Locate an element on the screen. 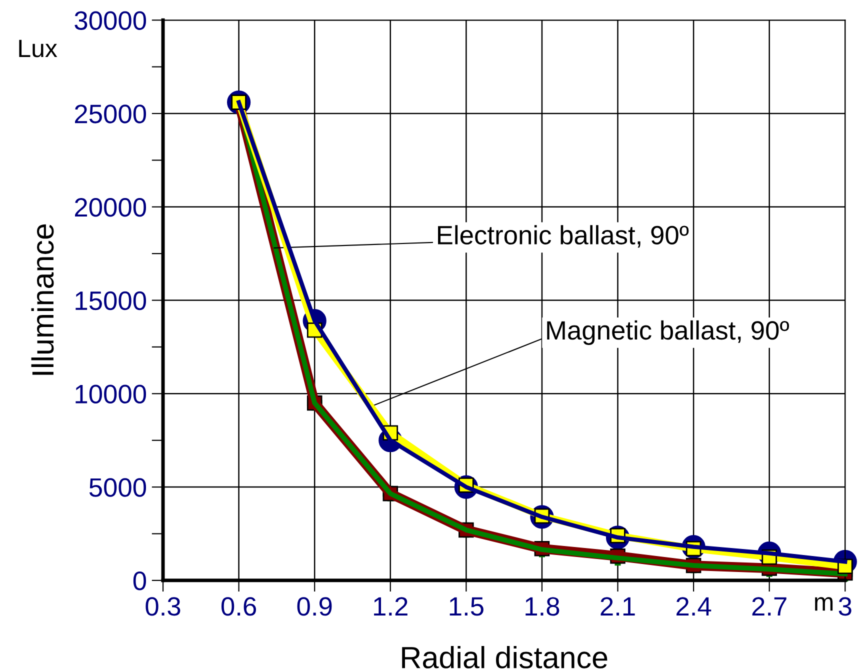 The height and width of the screenshot is (671, 858). text: m is located at coordinates (824, 604).